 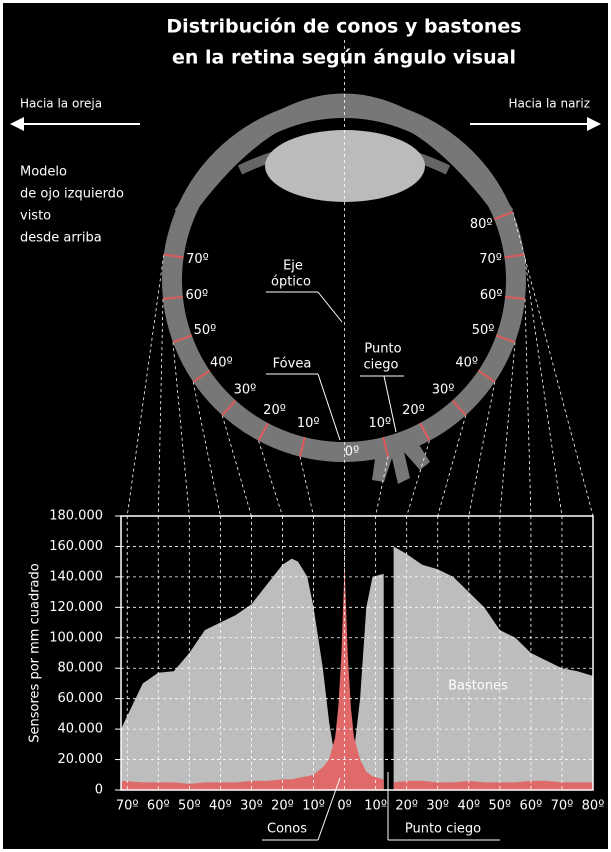 I want to click on y-tick-label: 80.000, so click(x=81, y=668).